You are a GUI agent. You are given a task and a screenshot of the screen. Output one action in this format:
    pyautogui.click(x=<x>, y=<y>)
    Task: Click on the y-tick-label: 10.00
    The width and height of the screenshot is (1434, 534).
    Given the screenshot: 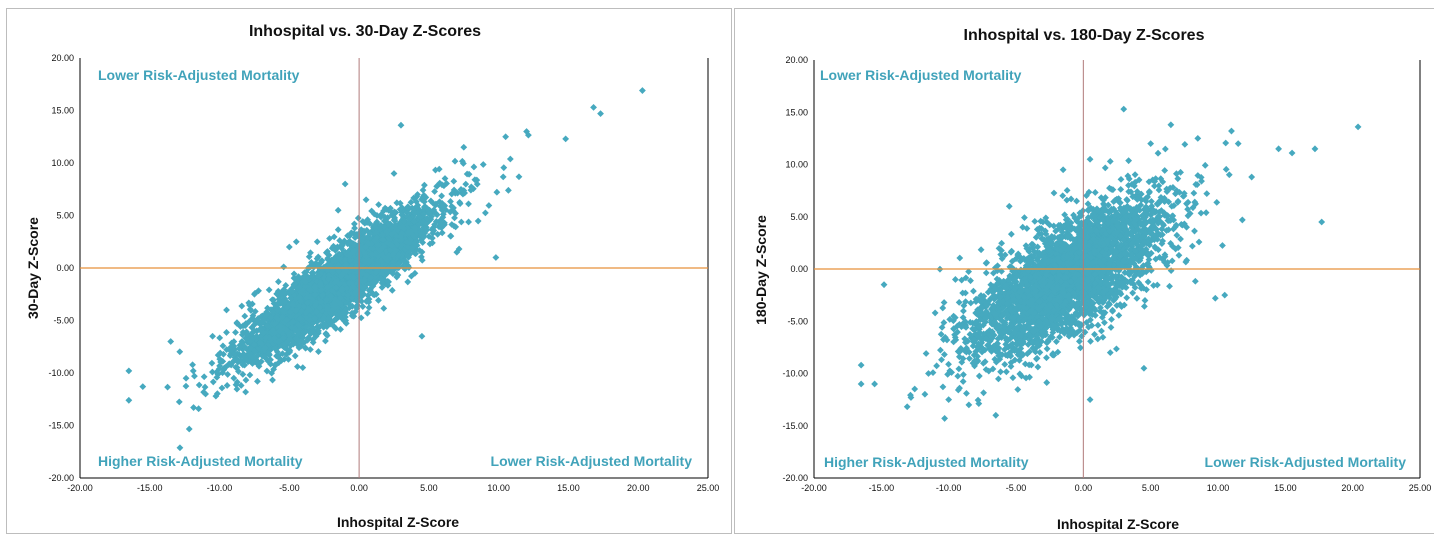 What is the action you would take?
    pyautogui.click(x=796, y=165)
    